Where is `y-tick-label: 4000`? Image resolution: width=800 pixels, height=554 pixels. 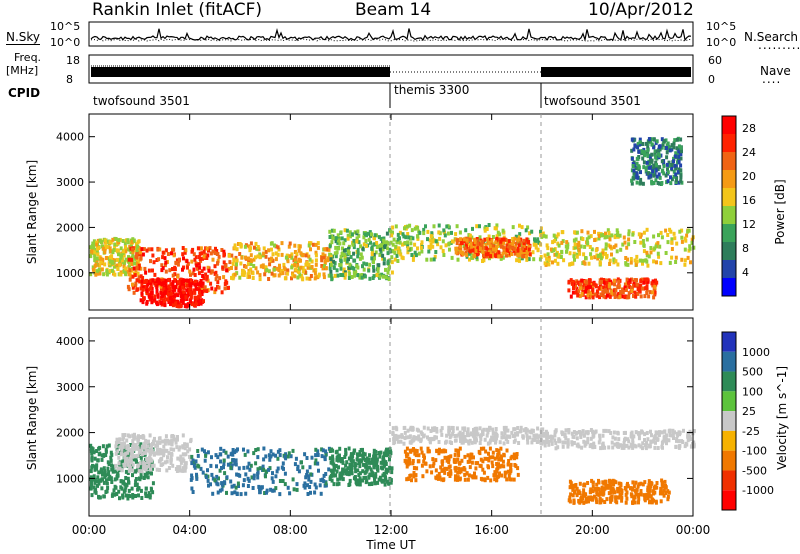
y-tick-label: 4000 is located at coordinates (70, 137).